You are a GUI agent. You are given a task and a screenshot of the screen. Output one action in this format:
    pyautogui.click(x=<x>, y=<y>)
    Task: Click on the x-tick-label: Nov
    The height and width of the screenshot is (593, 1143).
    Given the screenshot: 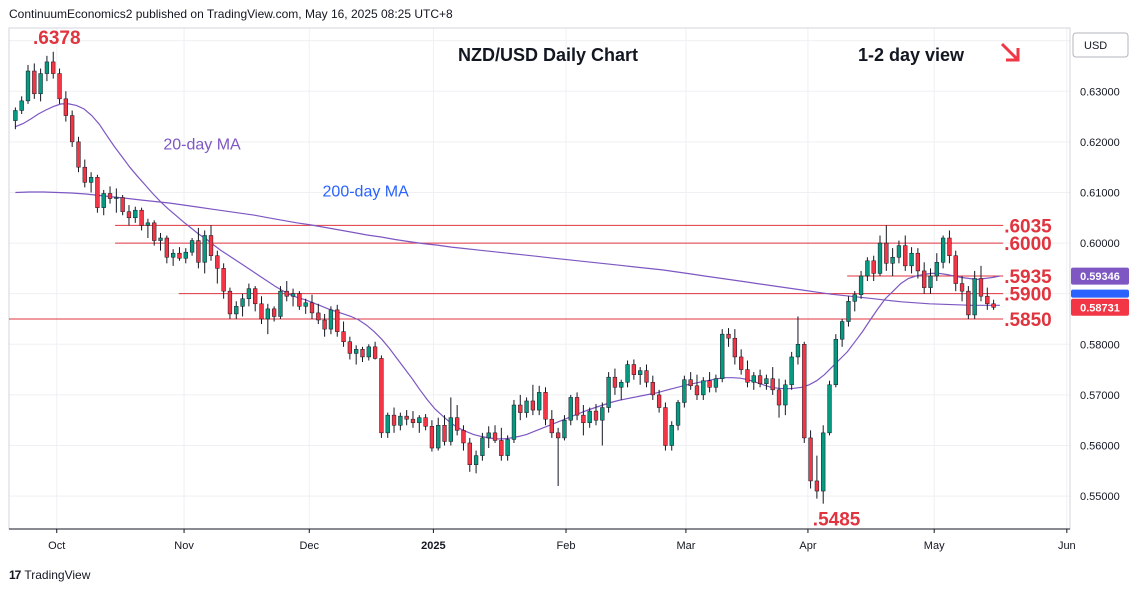 What is the action you would take?
    pyautogui.click(x=184, y=546)
    